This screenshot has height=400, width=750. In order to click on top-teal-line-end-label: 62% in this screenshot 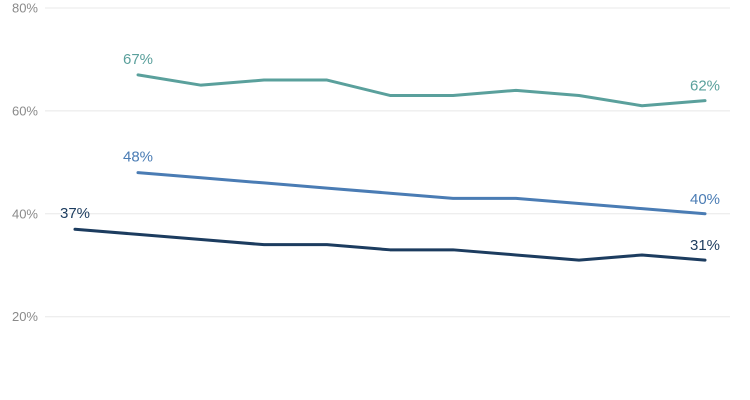, I will do `click(705, 86)`.